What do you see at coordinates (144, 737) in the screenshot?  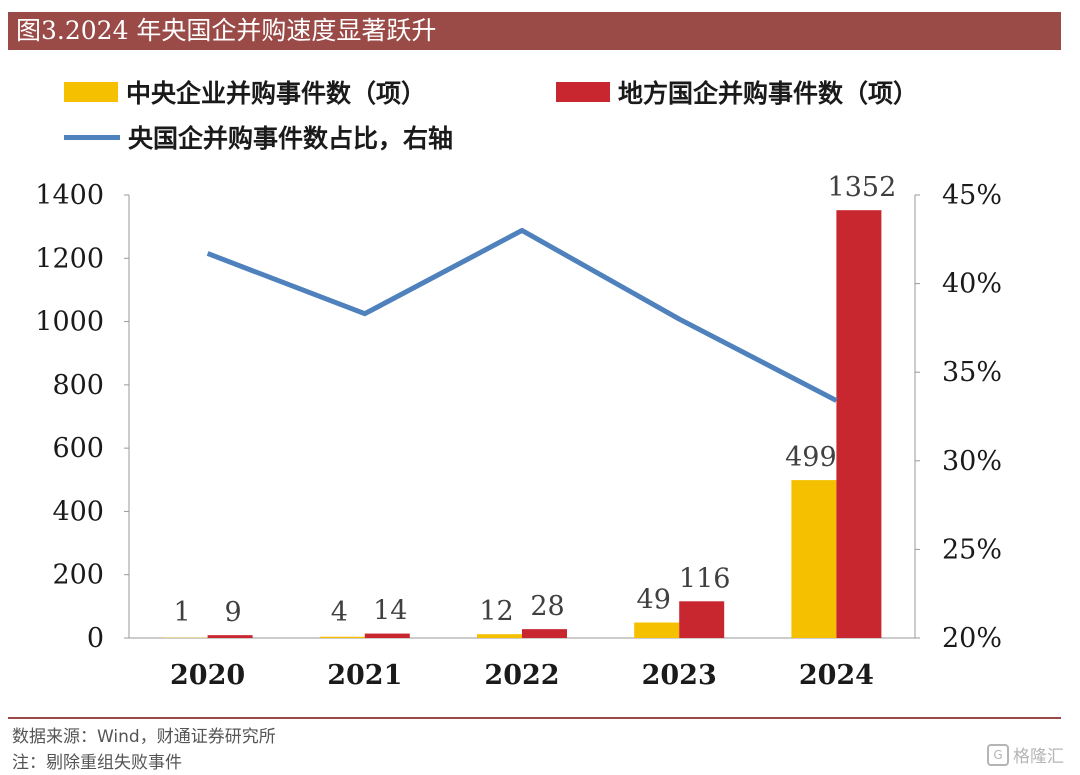 I see `source-note: 数据来源：Wind，财通证券研究所` at bounding box center [144, 737].